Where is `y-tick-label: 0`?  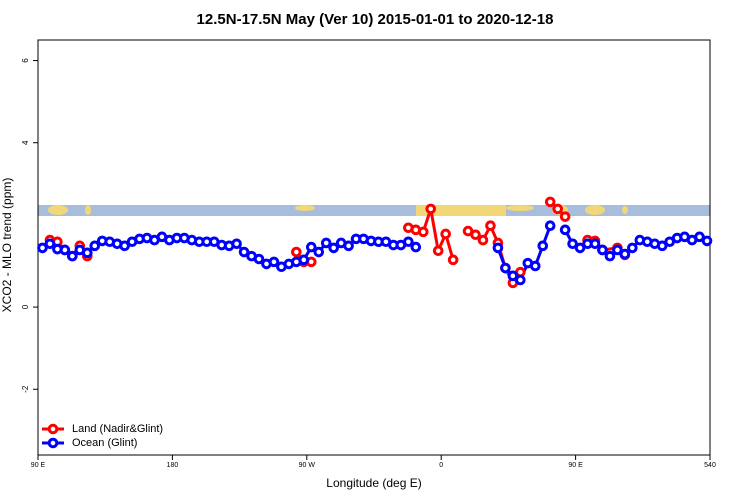
y-tick-label: 0 is located at coordinates (25, 306).